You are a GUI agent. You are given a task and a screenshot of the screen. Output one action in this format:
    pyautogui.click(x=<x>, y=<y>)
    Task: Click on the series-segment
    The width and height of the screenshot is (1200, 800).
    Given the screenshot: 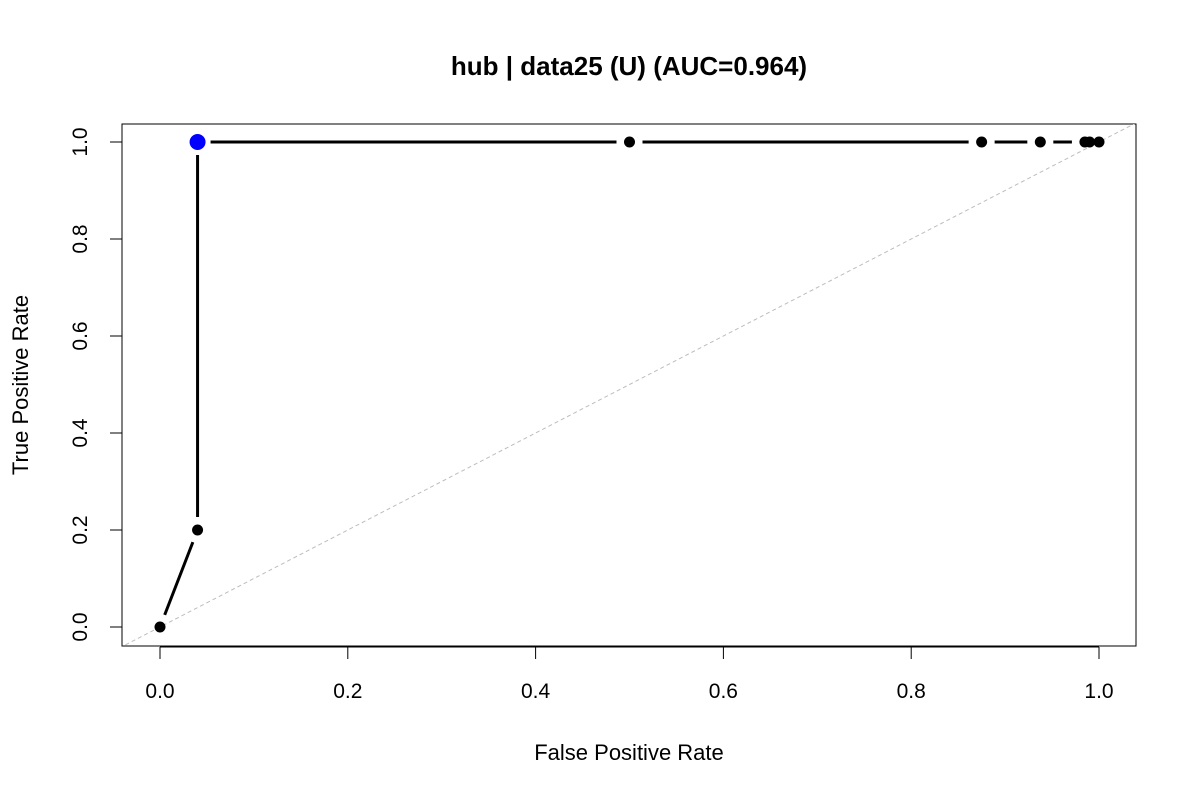 What is the action you would take?
    pyautogui.click(x=179, y=578)
    